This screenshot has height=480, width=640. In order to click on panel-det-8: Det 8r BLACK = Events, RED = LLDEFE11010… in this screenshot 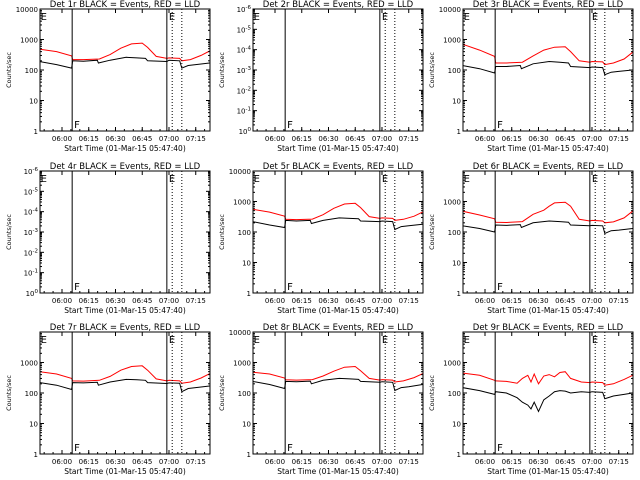, I will do `click(321, 399)`.